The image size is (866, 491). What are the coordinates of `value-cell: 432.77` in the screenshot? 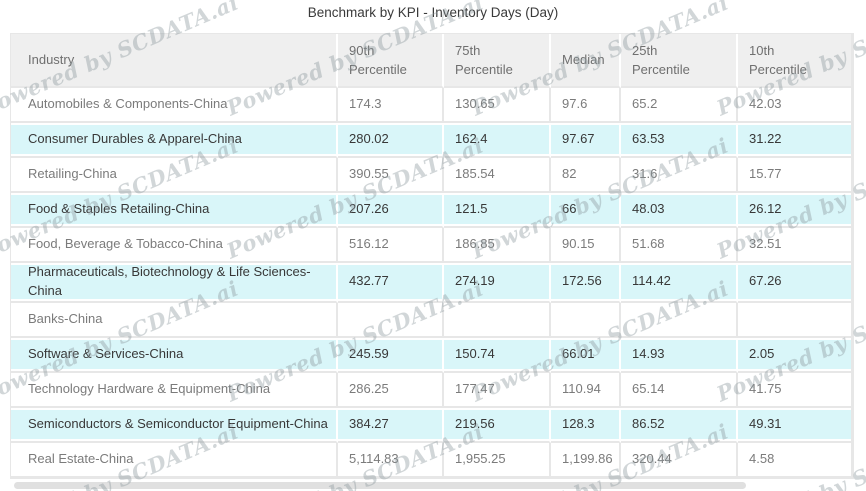 It's located at (391, 283).